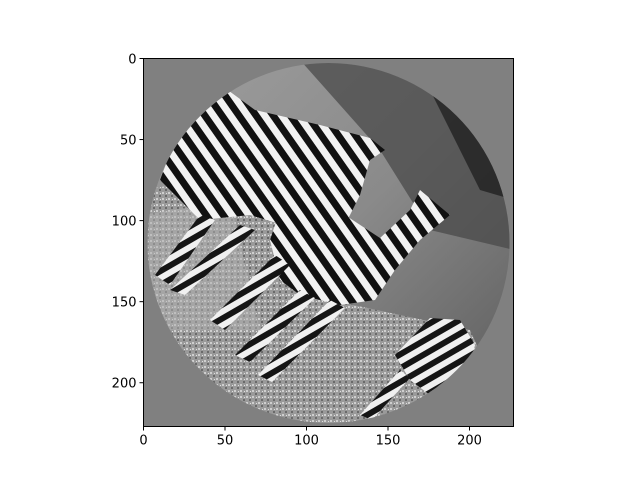 This screenshot has height=484, width=640. Describe the element at coordinates (388, 441) in the screenshot. I see `x-tick-label: 150` at that location.